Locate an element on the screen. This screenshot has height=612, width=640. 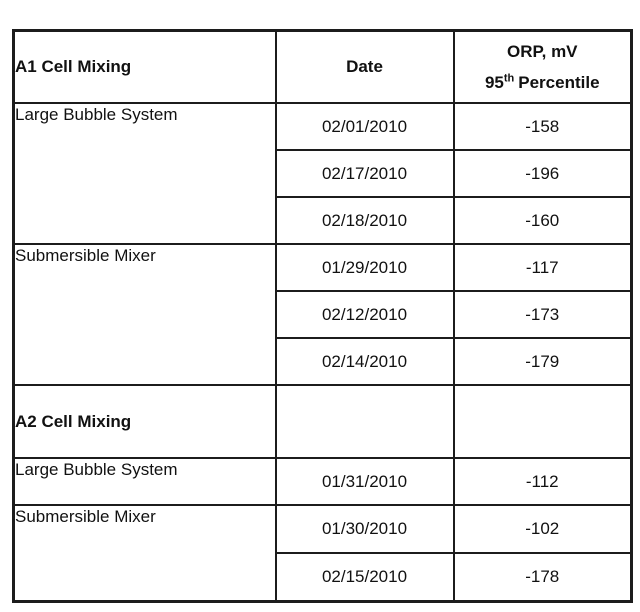
orp-percentile-superscript: th is located at coordinates (509, 78).